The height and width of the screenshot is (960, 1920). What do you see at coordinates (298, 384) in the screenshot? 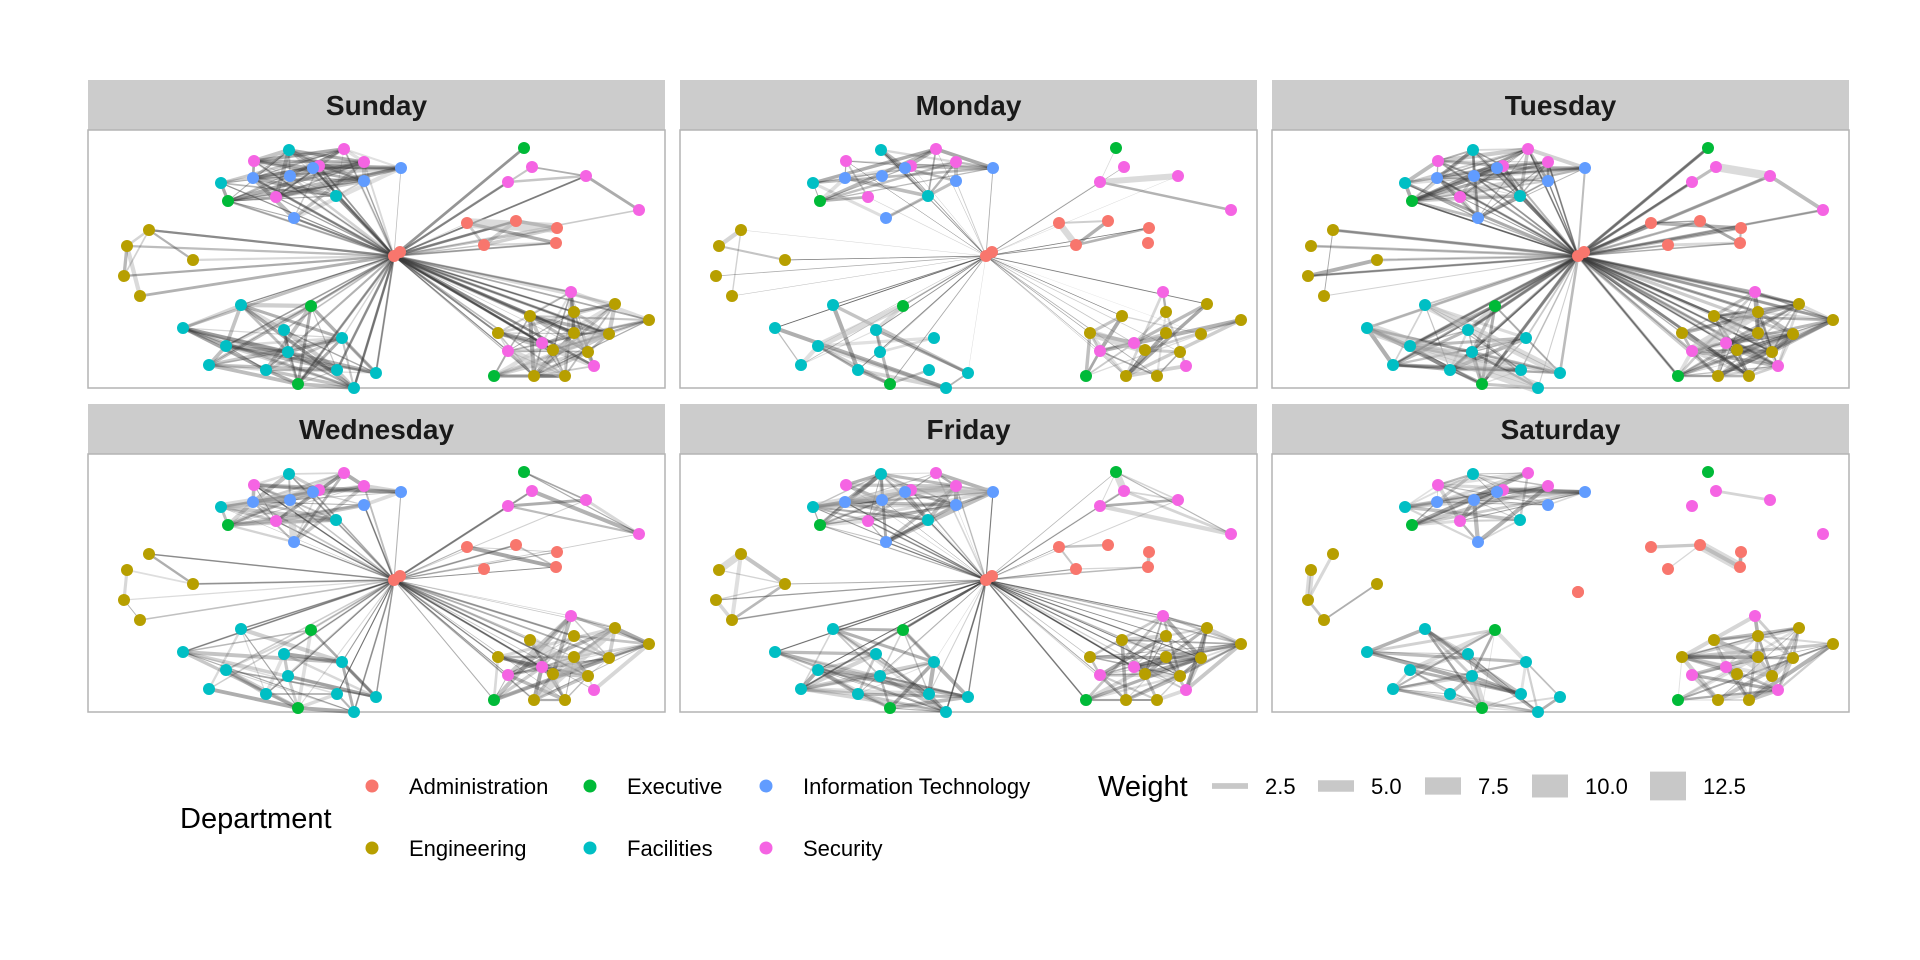
I see `node-executive` at bounding box center [298, 384].